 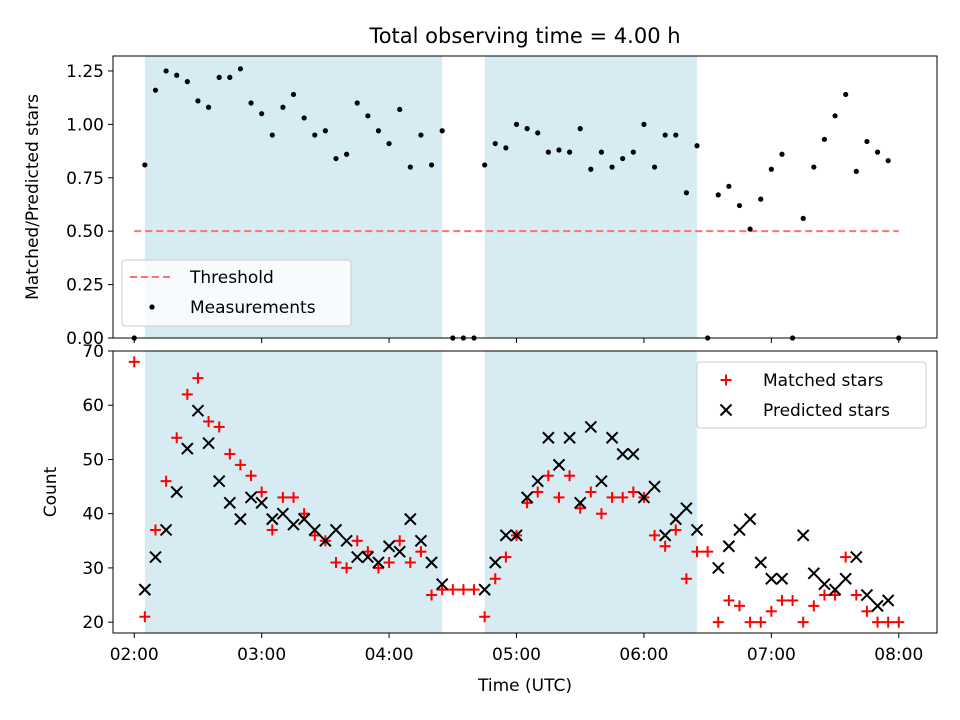 I want to click on matched-legend-swatch, so click(x=726, y=380).